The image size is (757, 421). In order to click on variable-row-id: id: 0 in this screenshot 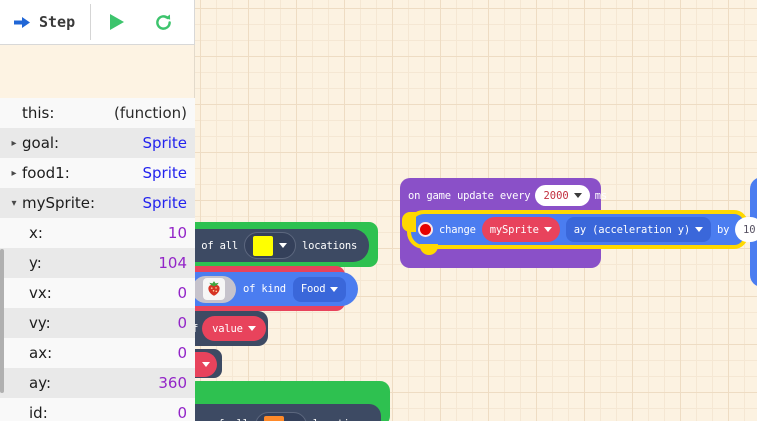, I will do `click(97, 409)`.